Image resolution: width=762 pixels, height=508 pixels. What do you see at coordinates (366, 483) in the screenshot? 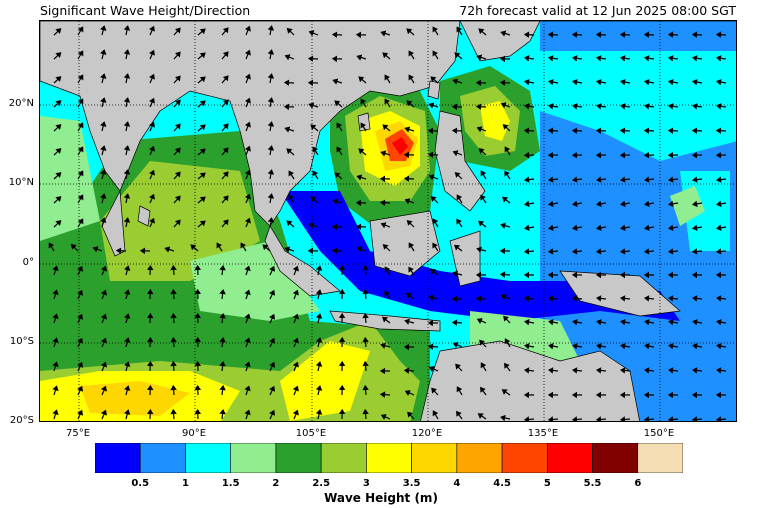
I see `colorbar-tick-label: 3` at bounding box center [366, 483].